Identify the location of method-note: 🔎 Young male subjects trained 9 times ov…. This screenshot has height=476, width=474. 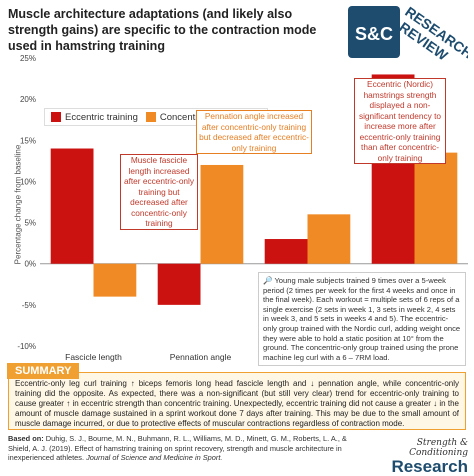
(362, 319).